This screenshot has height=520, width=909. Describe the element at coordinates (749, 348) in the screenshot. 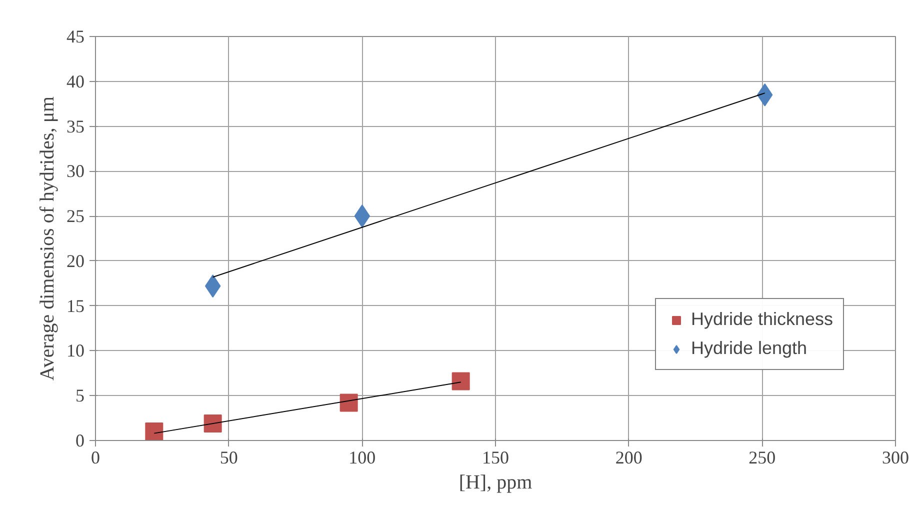

I see `legend-label: Hydride length` at that location.